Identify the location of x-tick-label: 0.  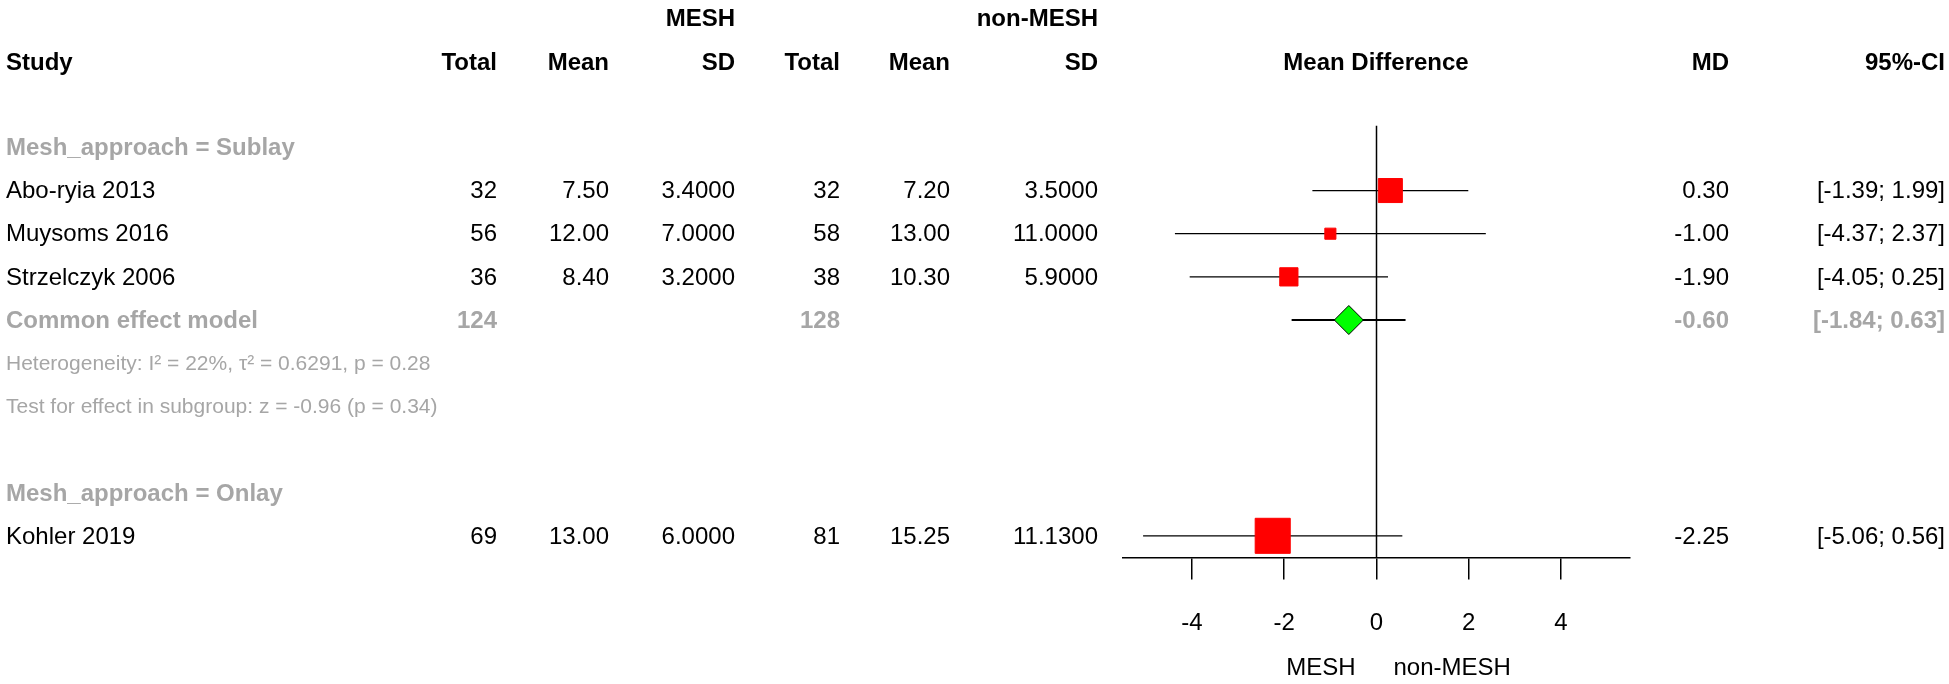
(1376, 622).